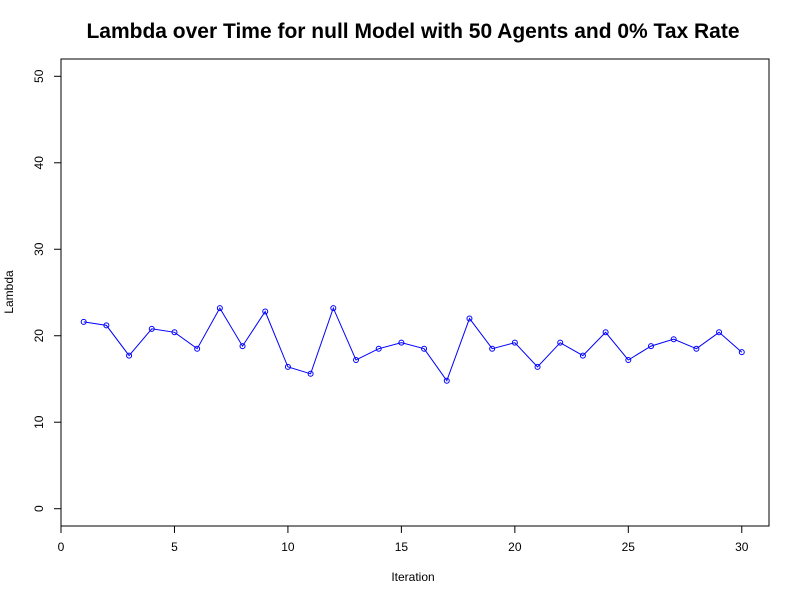 The image size is (800, 600). I want to click on x-tick-label: 20, so click(515, 547).